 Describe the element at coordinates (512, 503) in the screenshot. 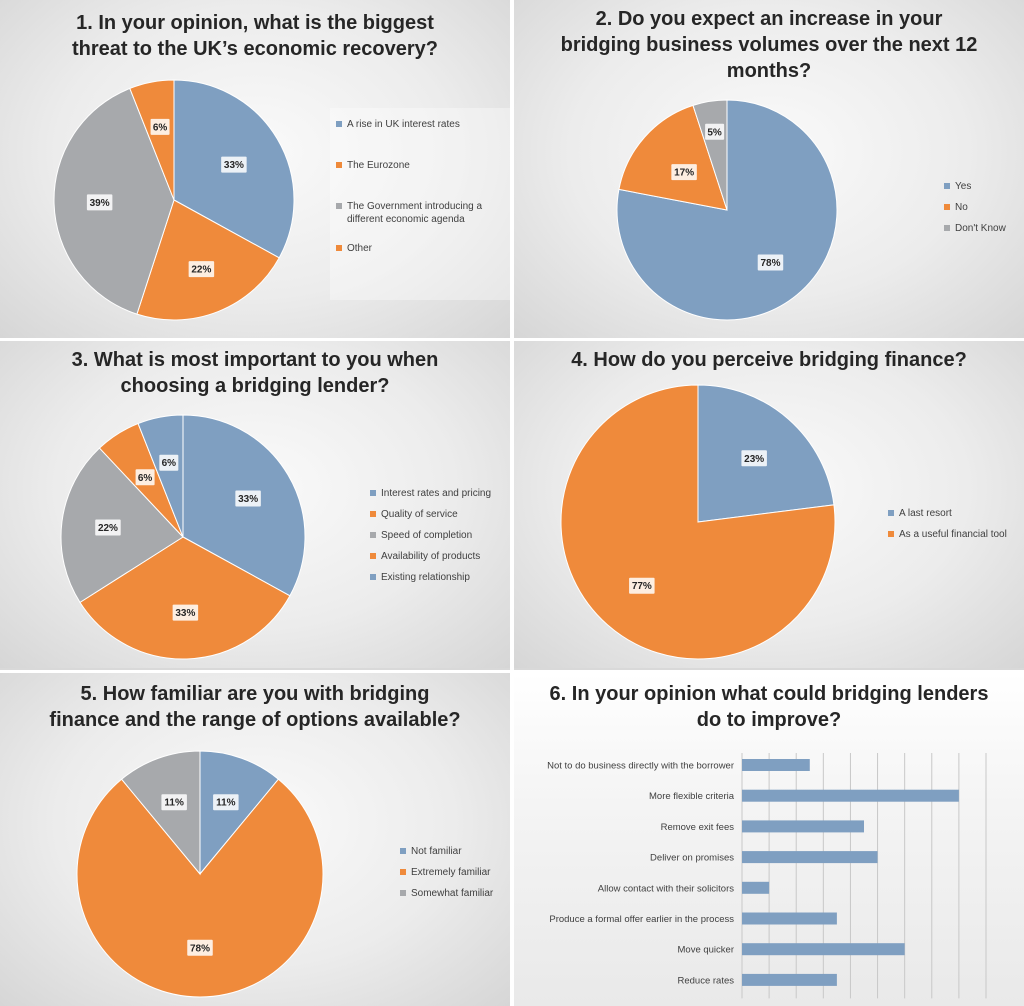

I see `vertical-divider` at that location.